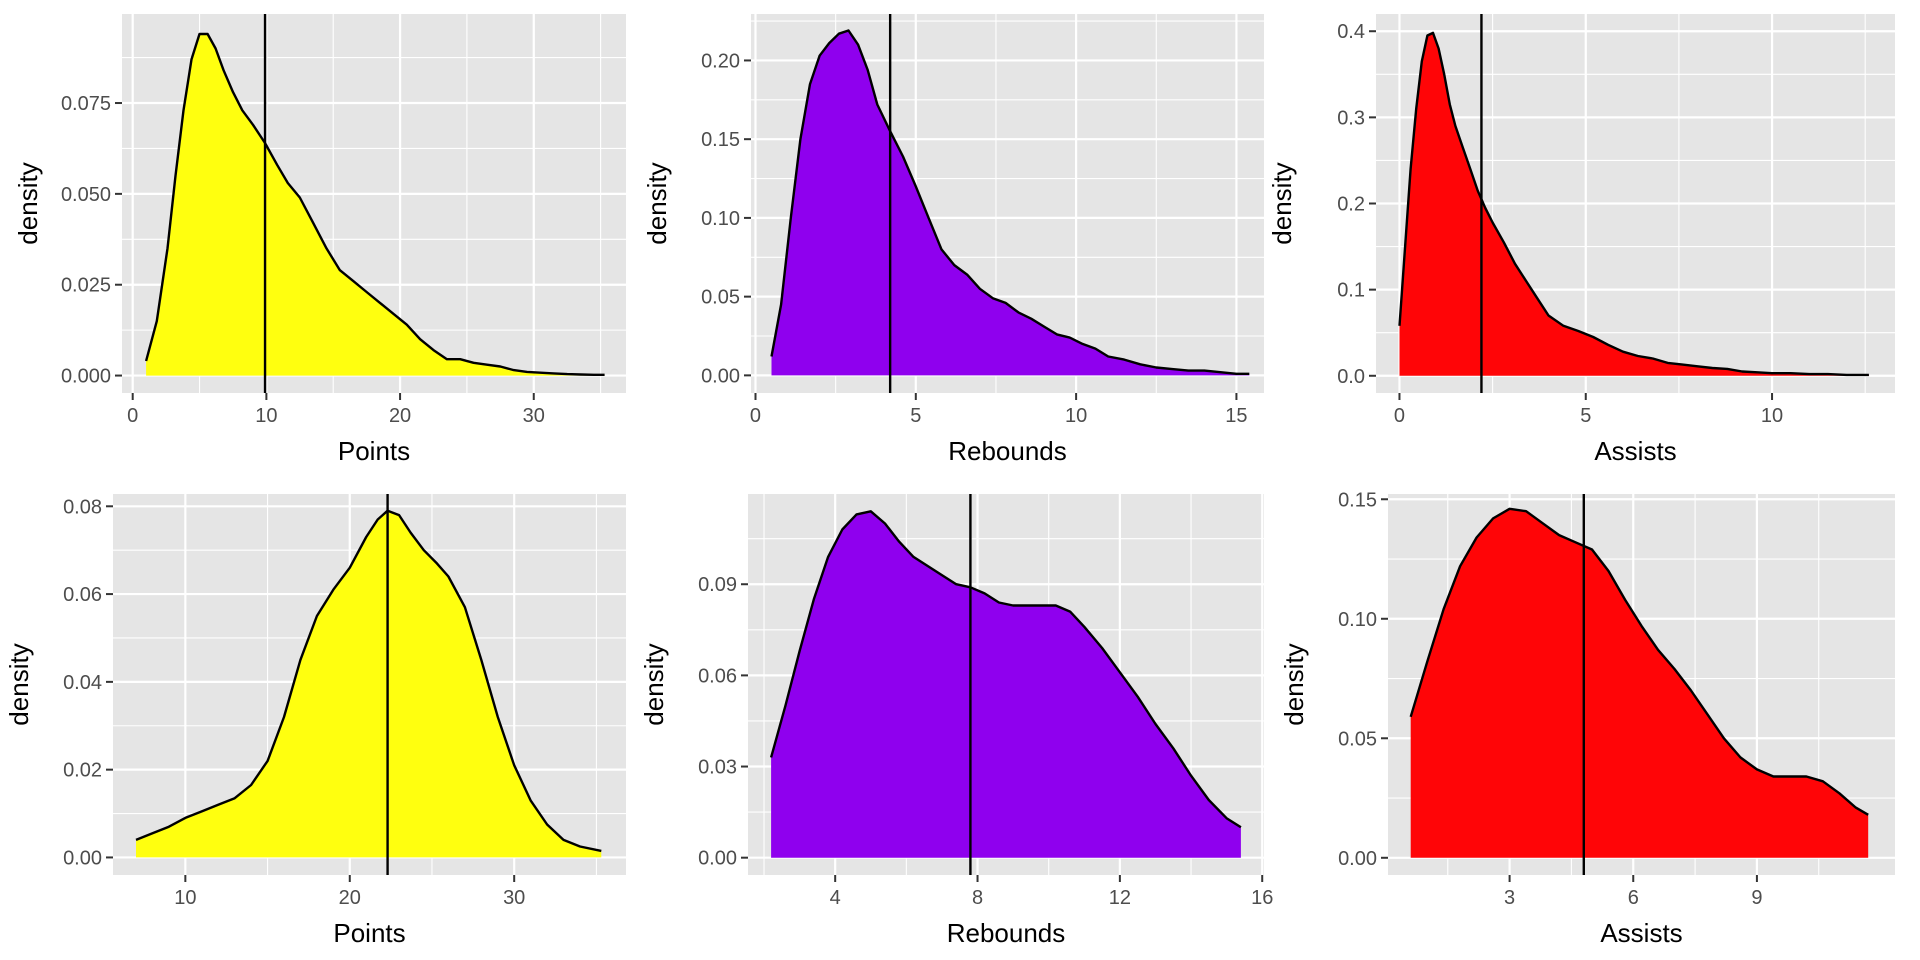 The image size is (1920, 960). I want to click on y-tick-label: 0.4, so click(1351, 32).